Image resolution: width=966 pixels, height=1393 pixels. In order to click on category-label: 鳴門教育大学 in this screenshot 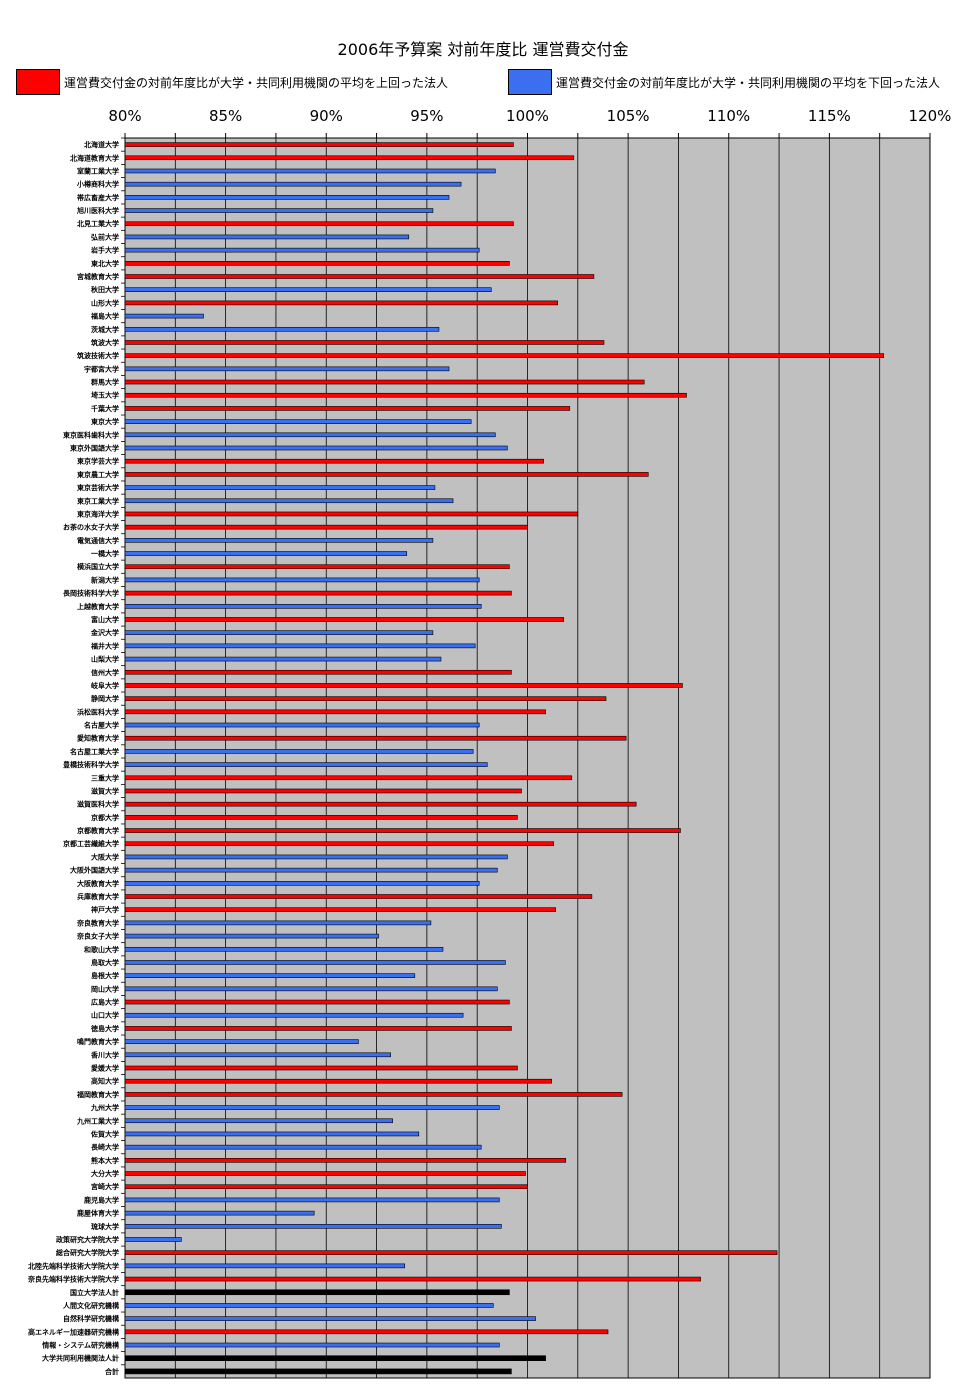, I will do `click(98, 1041)`.